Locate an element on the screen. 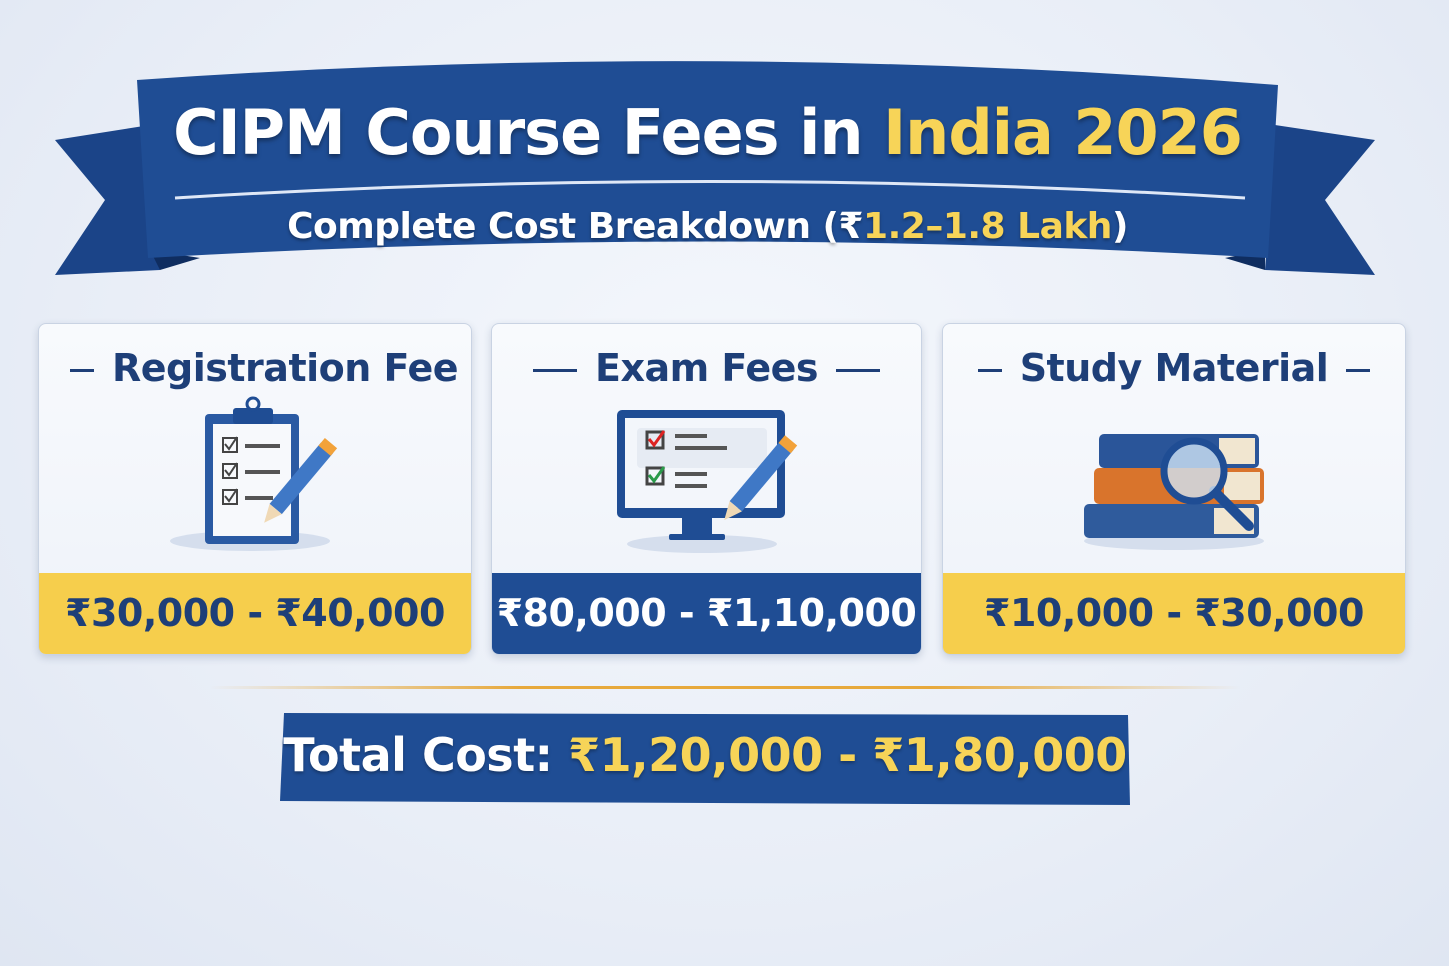 This screenshot has height=966, width=1449. books-magnifier-icon is located at coordinates (1174, 492).